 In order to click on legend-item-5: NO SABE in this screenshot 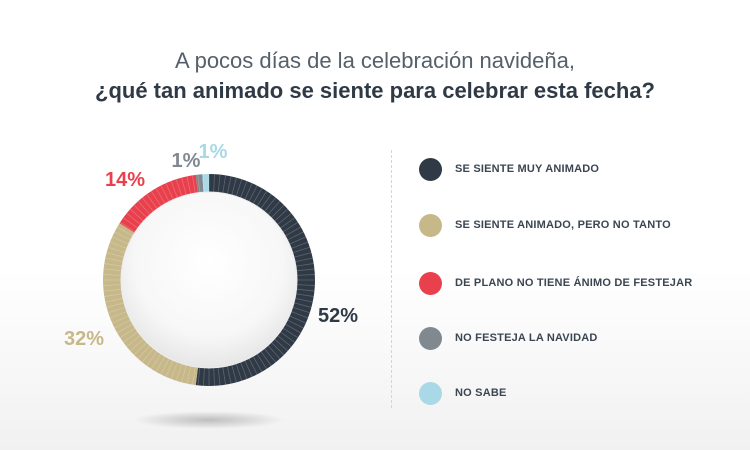, I will do `click(579, 394)`.